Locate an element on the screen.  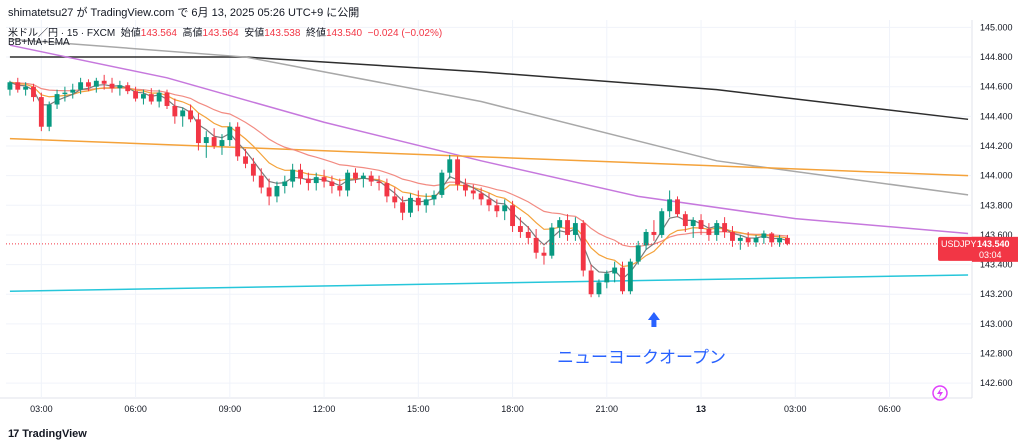
open-label: 始値 is located at coordinates (130, 33).